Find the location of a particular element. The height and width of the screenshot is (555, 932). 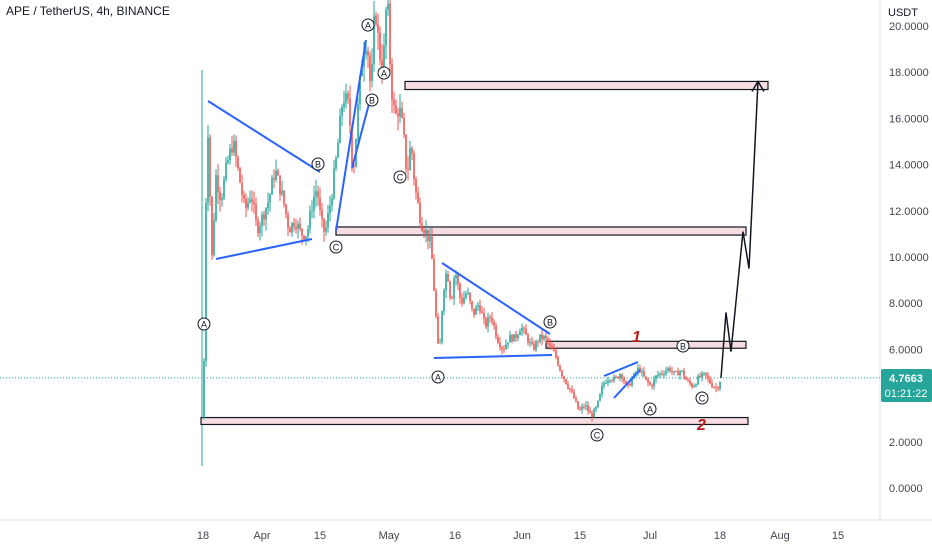

x-tick-label: May is located at coordinates (389, 536).